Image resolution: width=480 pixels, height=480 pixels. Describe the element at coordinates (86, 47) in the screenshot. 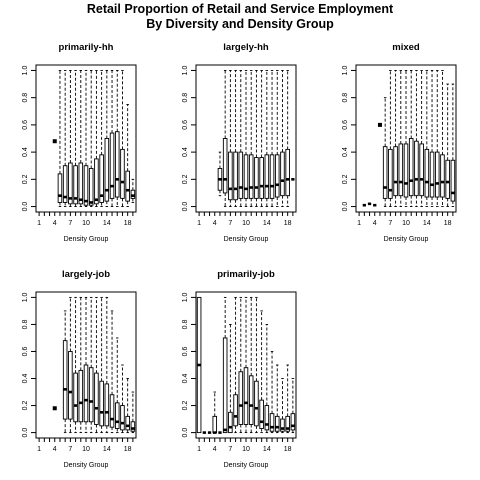

I see `panel-title: primarily-hh` at that location.